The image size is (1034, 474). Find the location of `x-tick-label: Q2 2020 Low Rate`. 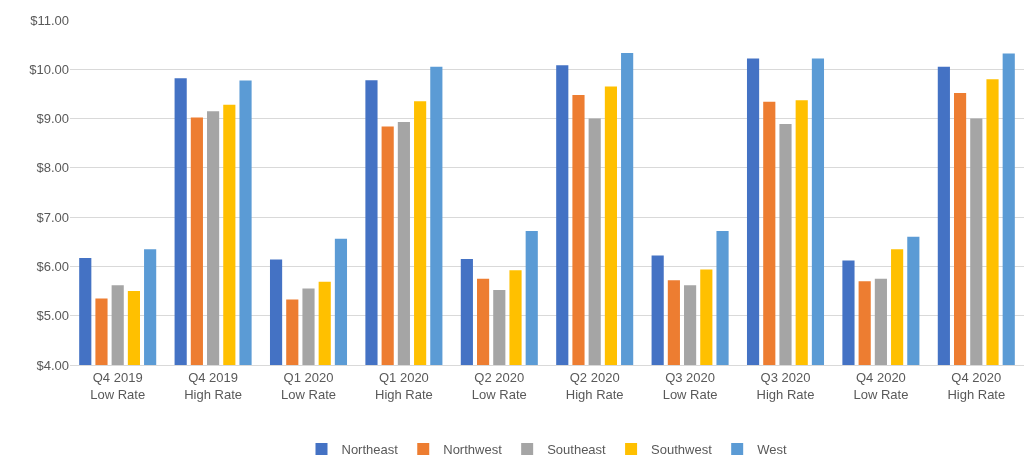

x-tick-label: Q2 2020 Low Rate is located at coordinates (499, 385).